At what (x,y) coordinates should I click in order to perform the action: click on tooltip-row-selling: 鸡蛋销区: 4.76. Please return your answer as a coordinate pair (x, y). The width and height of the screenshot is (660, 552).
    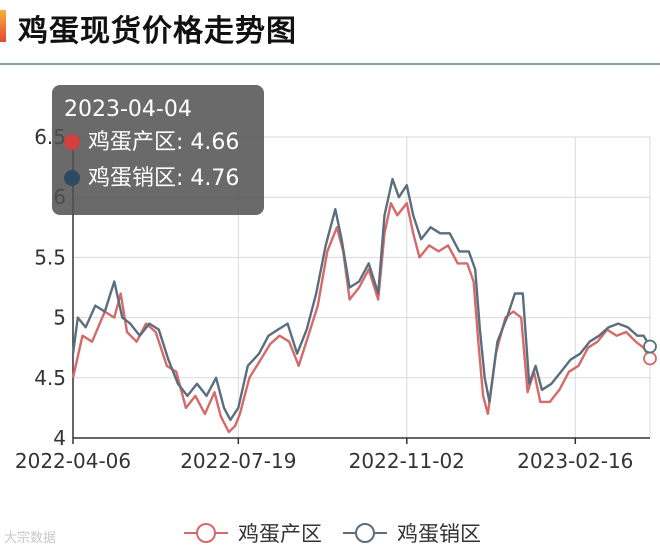
    Looking at the image, I should click on (158, 179).